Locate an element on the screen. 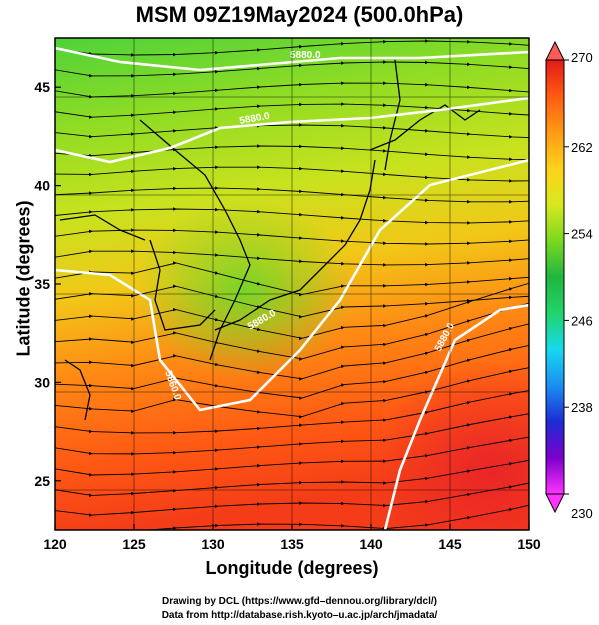 This screenshot has width=599, height=625. streamline is located at coordinates (309, 514).